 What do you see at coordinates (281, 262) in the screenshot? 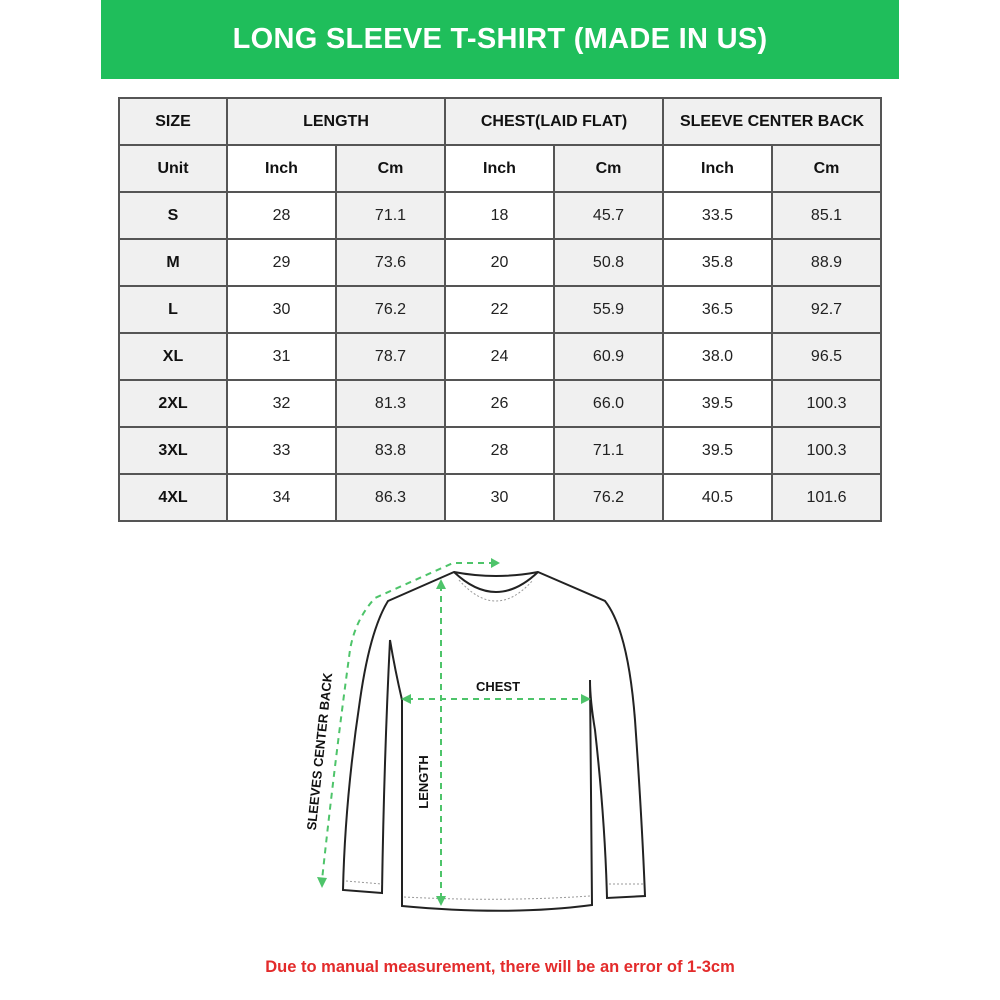
I see `value-cell: 29` at bounding box center [281, 262].